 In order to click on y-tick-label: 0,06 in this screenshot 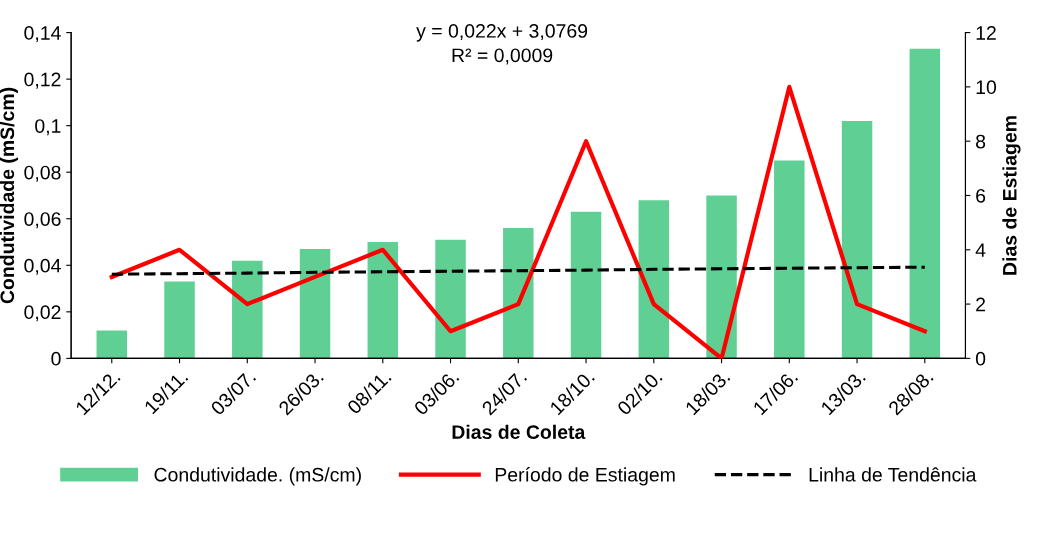, I will do `click(42, 220)`.